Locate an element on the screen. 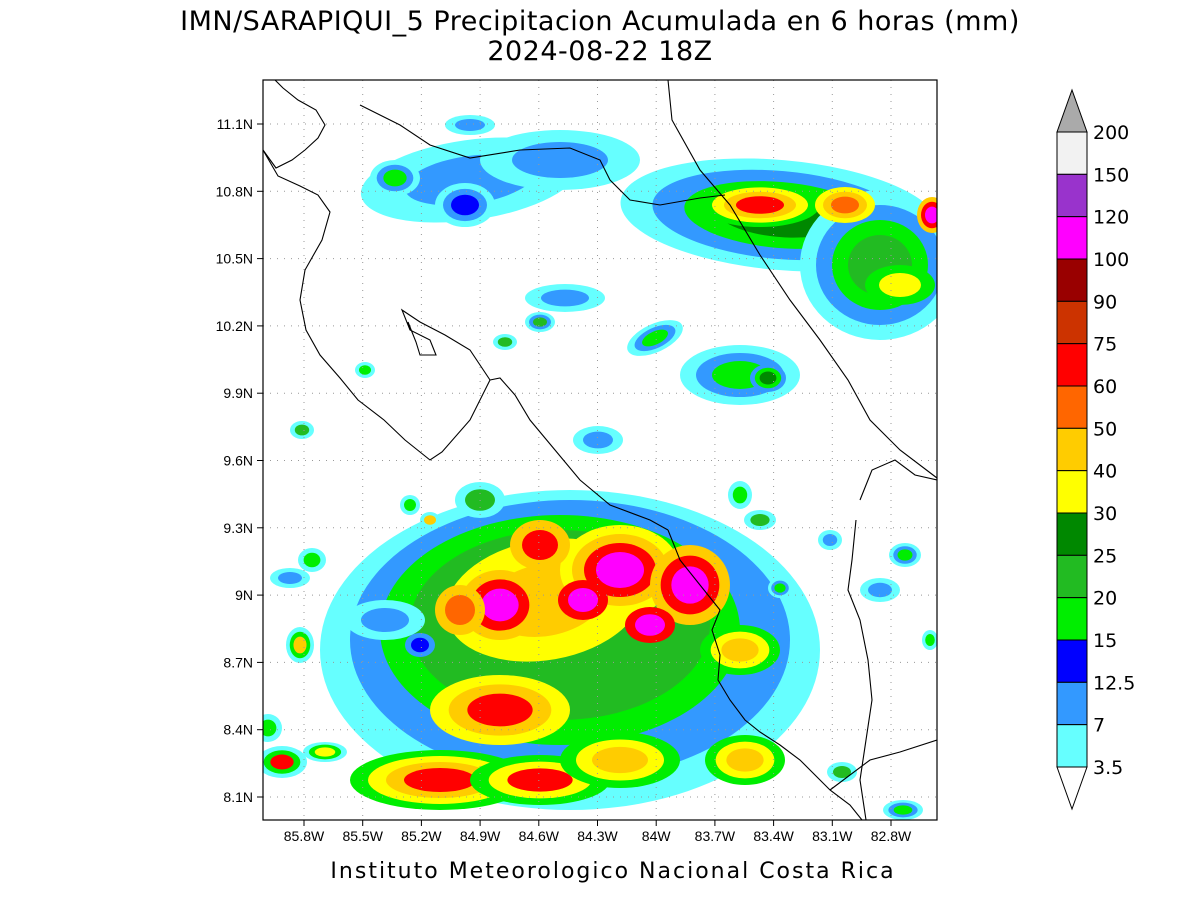  colorbar-label: 60 is located at coordinates (1105, 387).